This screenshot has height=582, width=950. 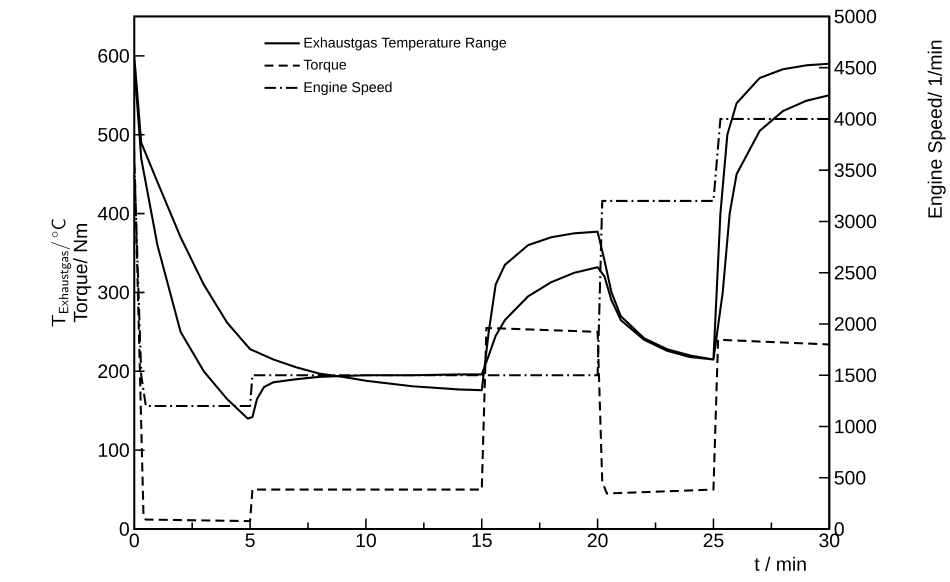 What do you see at coordinates (134, 540) in the screenshot?
I see `x-tick-label: 0` at bounding box center [134, 540].